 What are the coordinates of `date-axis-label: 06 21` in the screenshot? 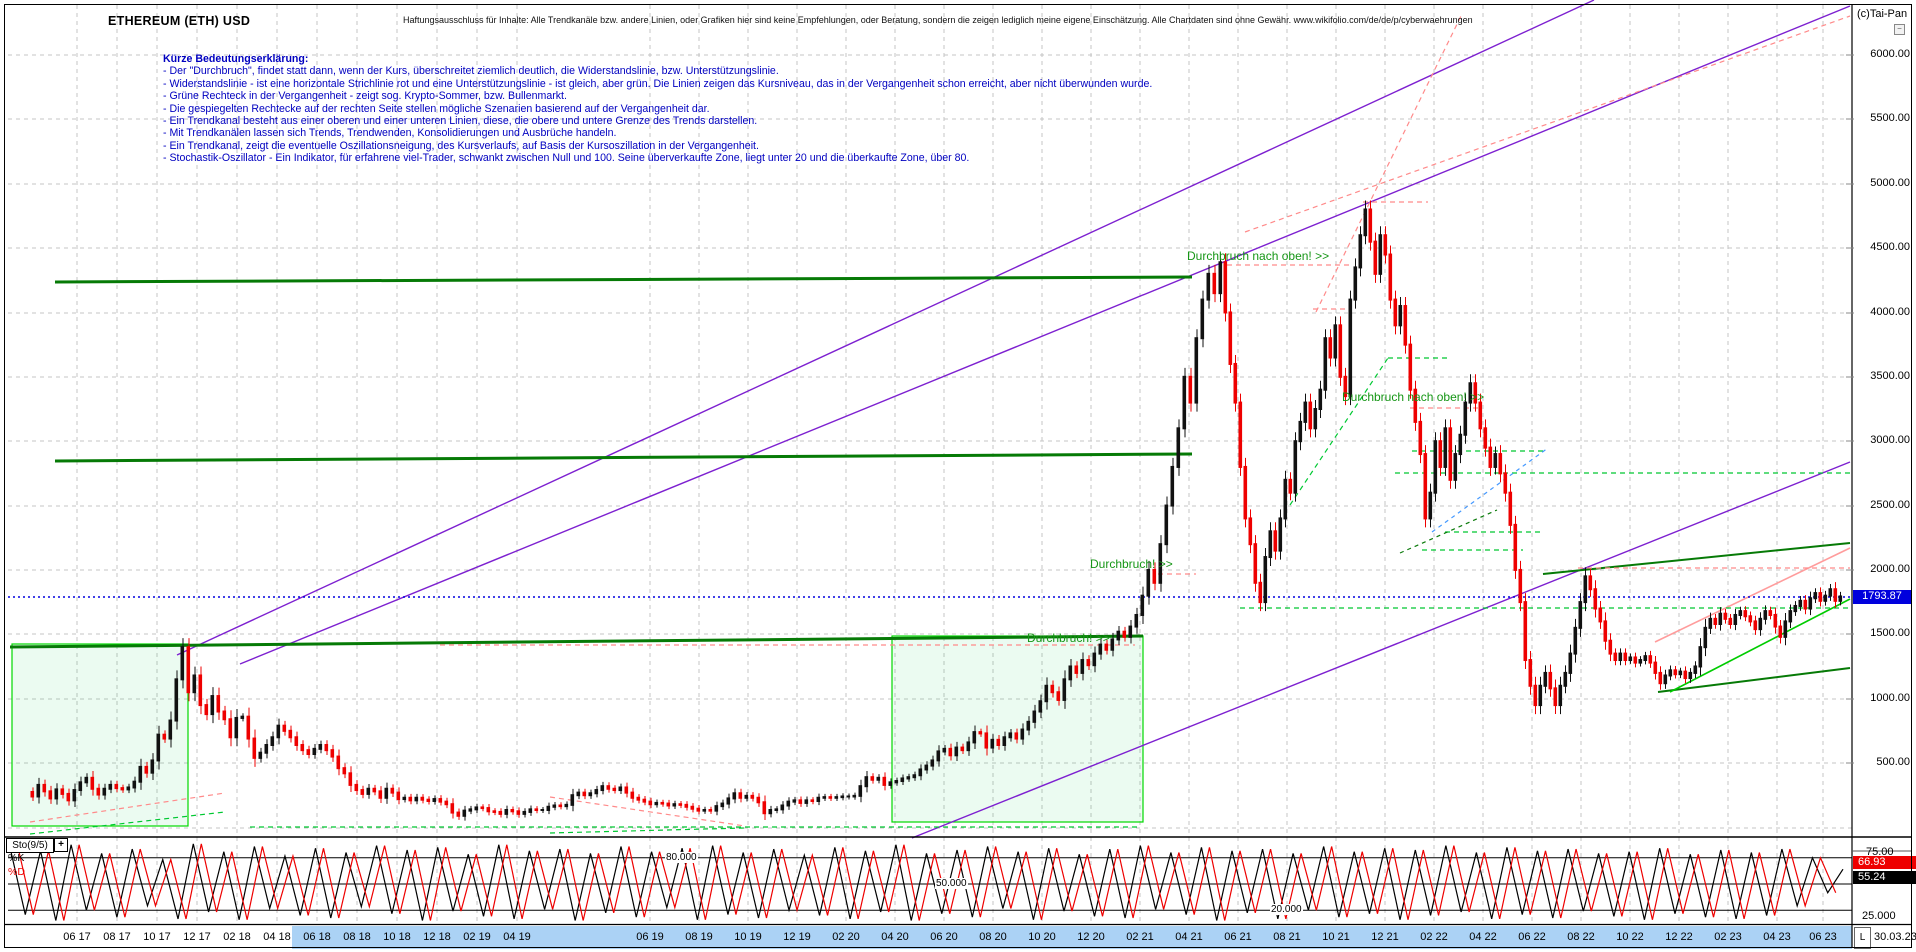 It's located at (1238, 937).